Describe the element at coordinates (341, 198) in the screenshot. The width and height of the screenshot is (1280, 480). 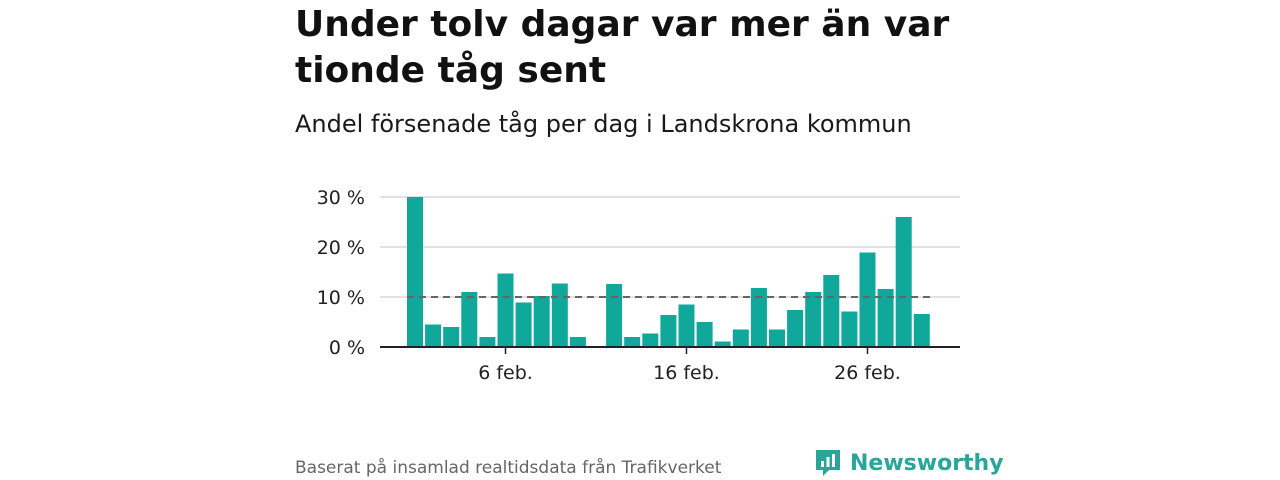
I see `y-tick-label: 30 %` at that location.